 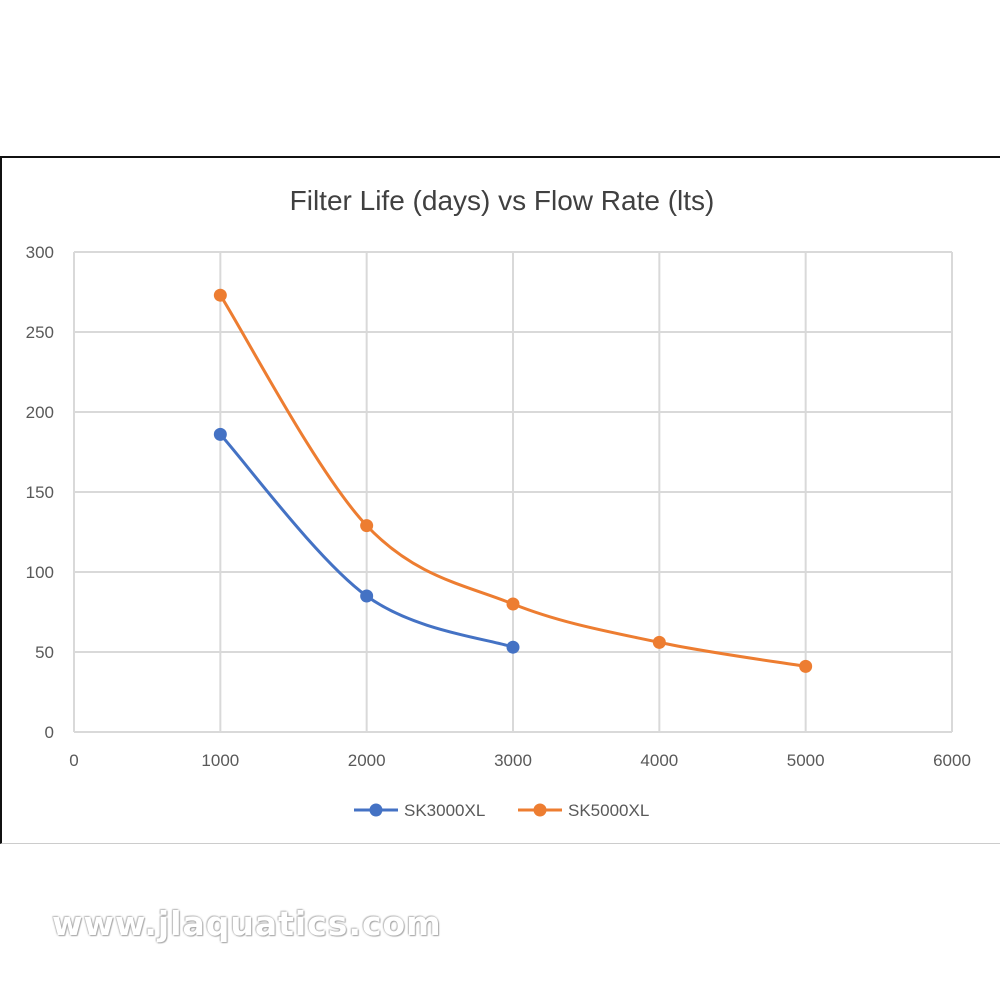 What do you see at coordinates (73, 760) in the screenshot?
I see `x-tick-label: 0` at bounding box center [73, 760].